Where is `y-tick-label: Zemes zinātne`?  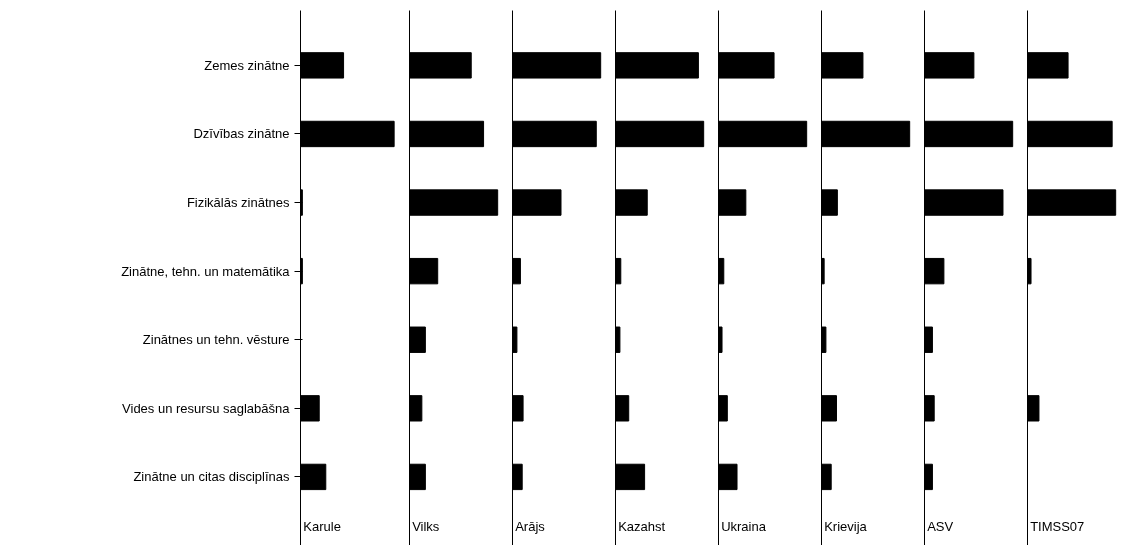
y-tick-label: Zemes zinātne is located at coordinates (247, 65).